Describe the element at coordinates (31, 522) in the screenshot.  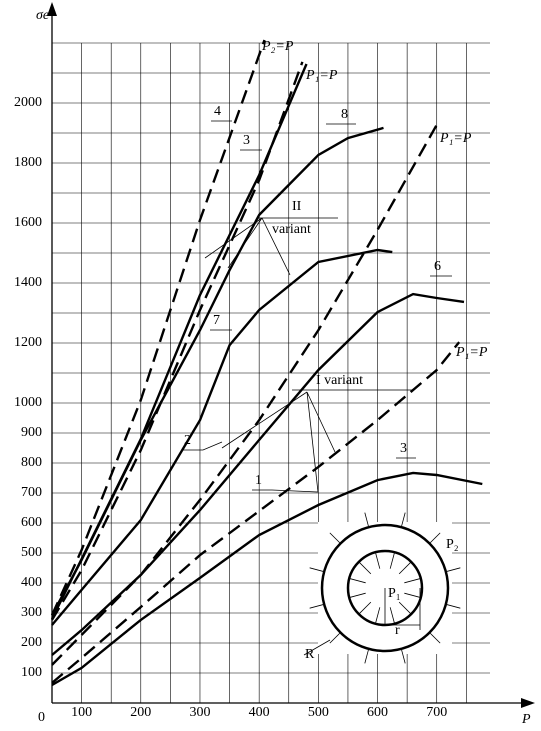
I see `y-tick-label: 600` at that location.